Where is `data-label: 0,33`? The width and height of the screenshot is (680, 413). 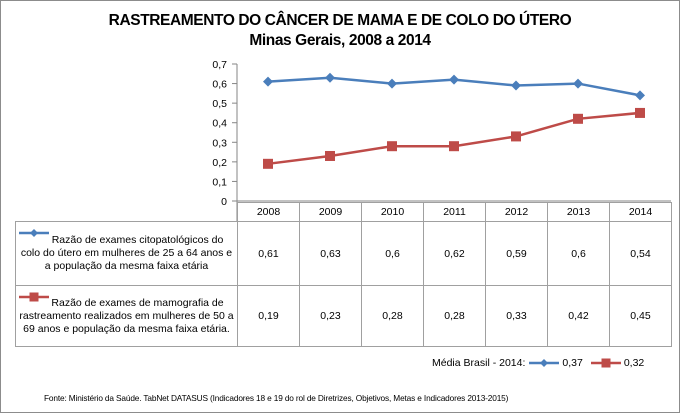 data-label: 0,33 is located at coordinates (516, 316).